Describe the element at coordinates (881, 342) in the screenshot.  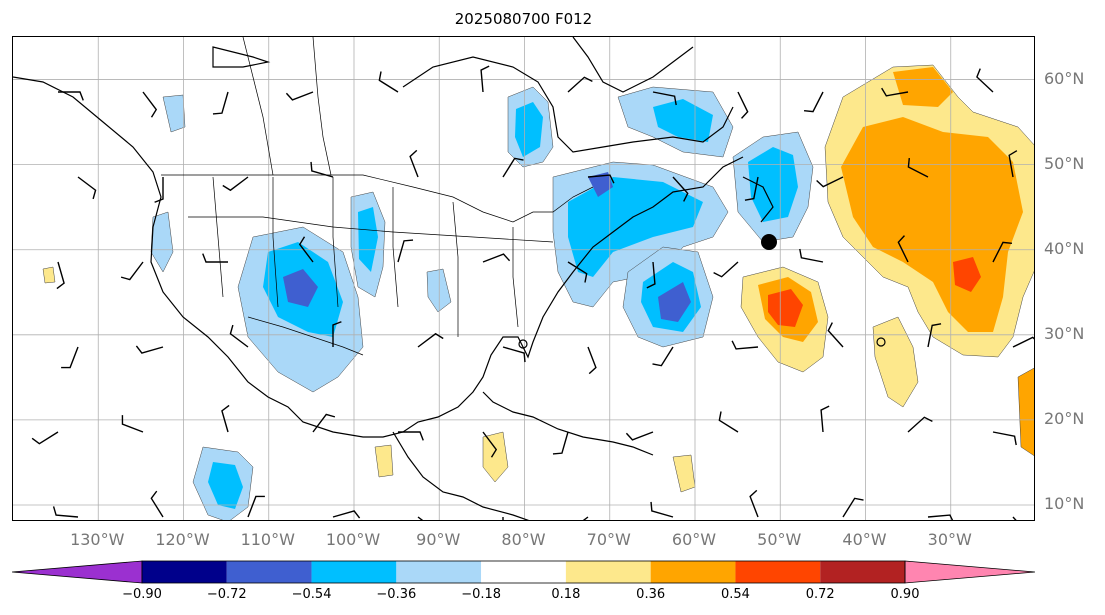
I see `storm-symbol` at that location.